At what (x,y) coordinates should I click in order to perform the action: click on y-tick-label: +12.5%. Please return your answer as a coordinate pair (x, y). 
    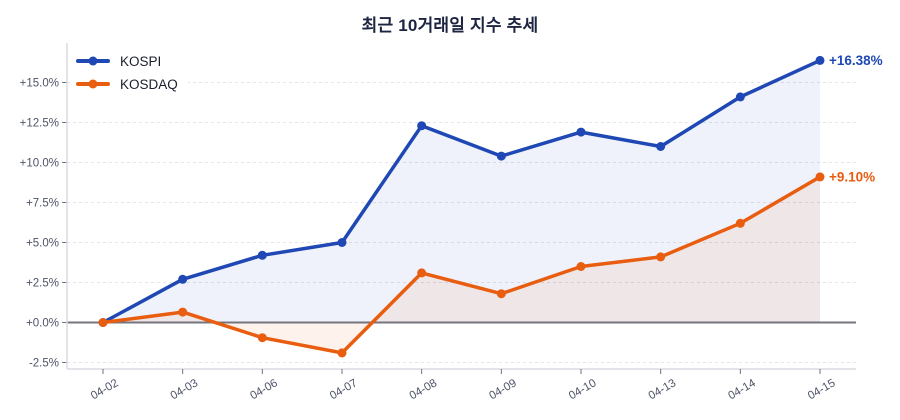
    Looking at the image, I should click on (39, 124).